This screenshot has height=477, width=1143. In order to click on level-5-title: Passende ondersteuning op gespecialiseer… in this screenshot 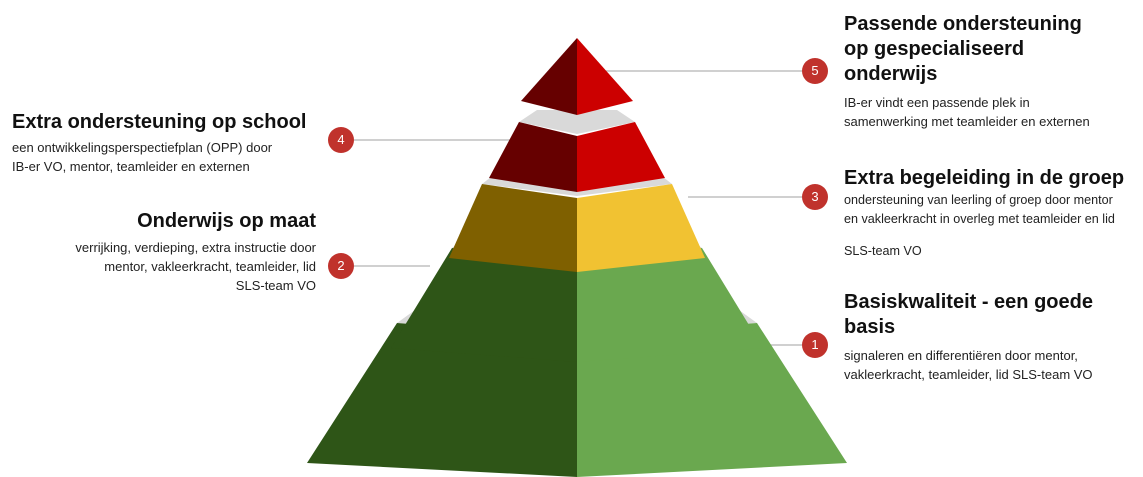, I will do `click(989, 49)`.